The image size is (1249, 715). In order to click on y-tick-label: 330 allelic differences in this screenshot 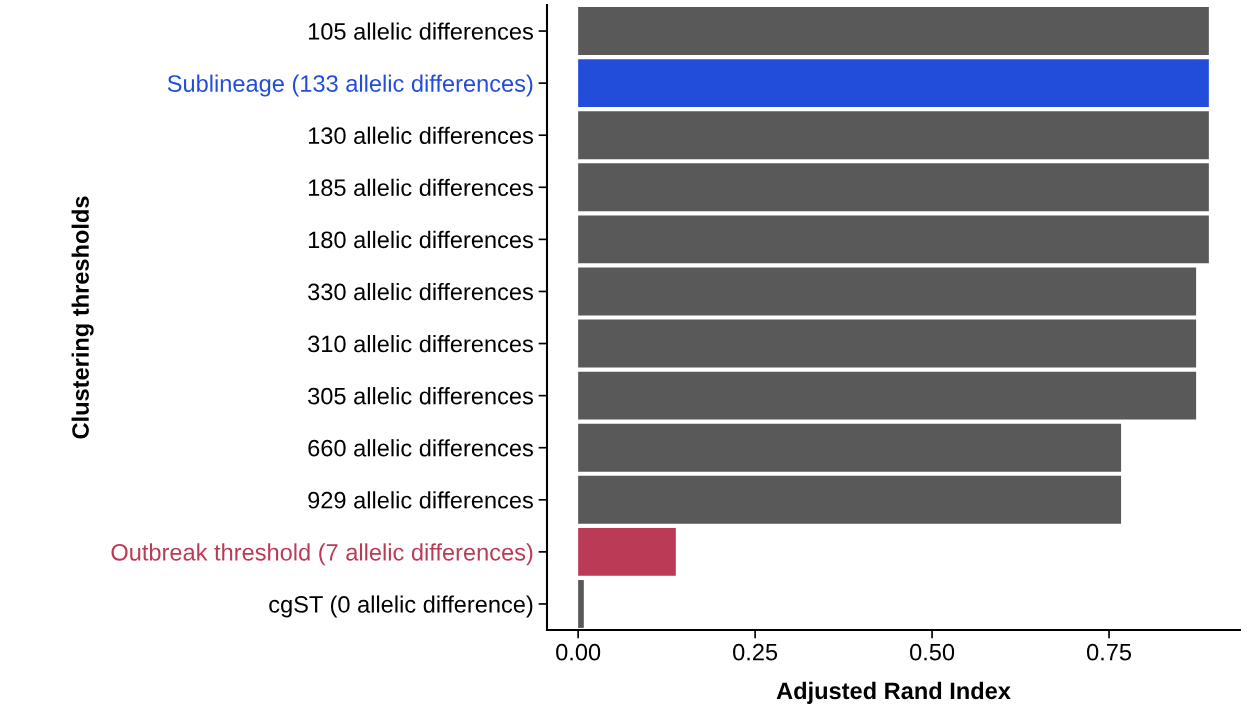, I will do `click(420, 291)`.